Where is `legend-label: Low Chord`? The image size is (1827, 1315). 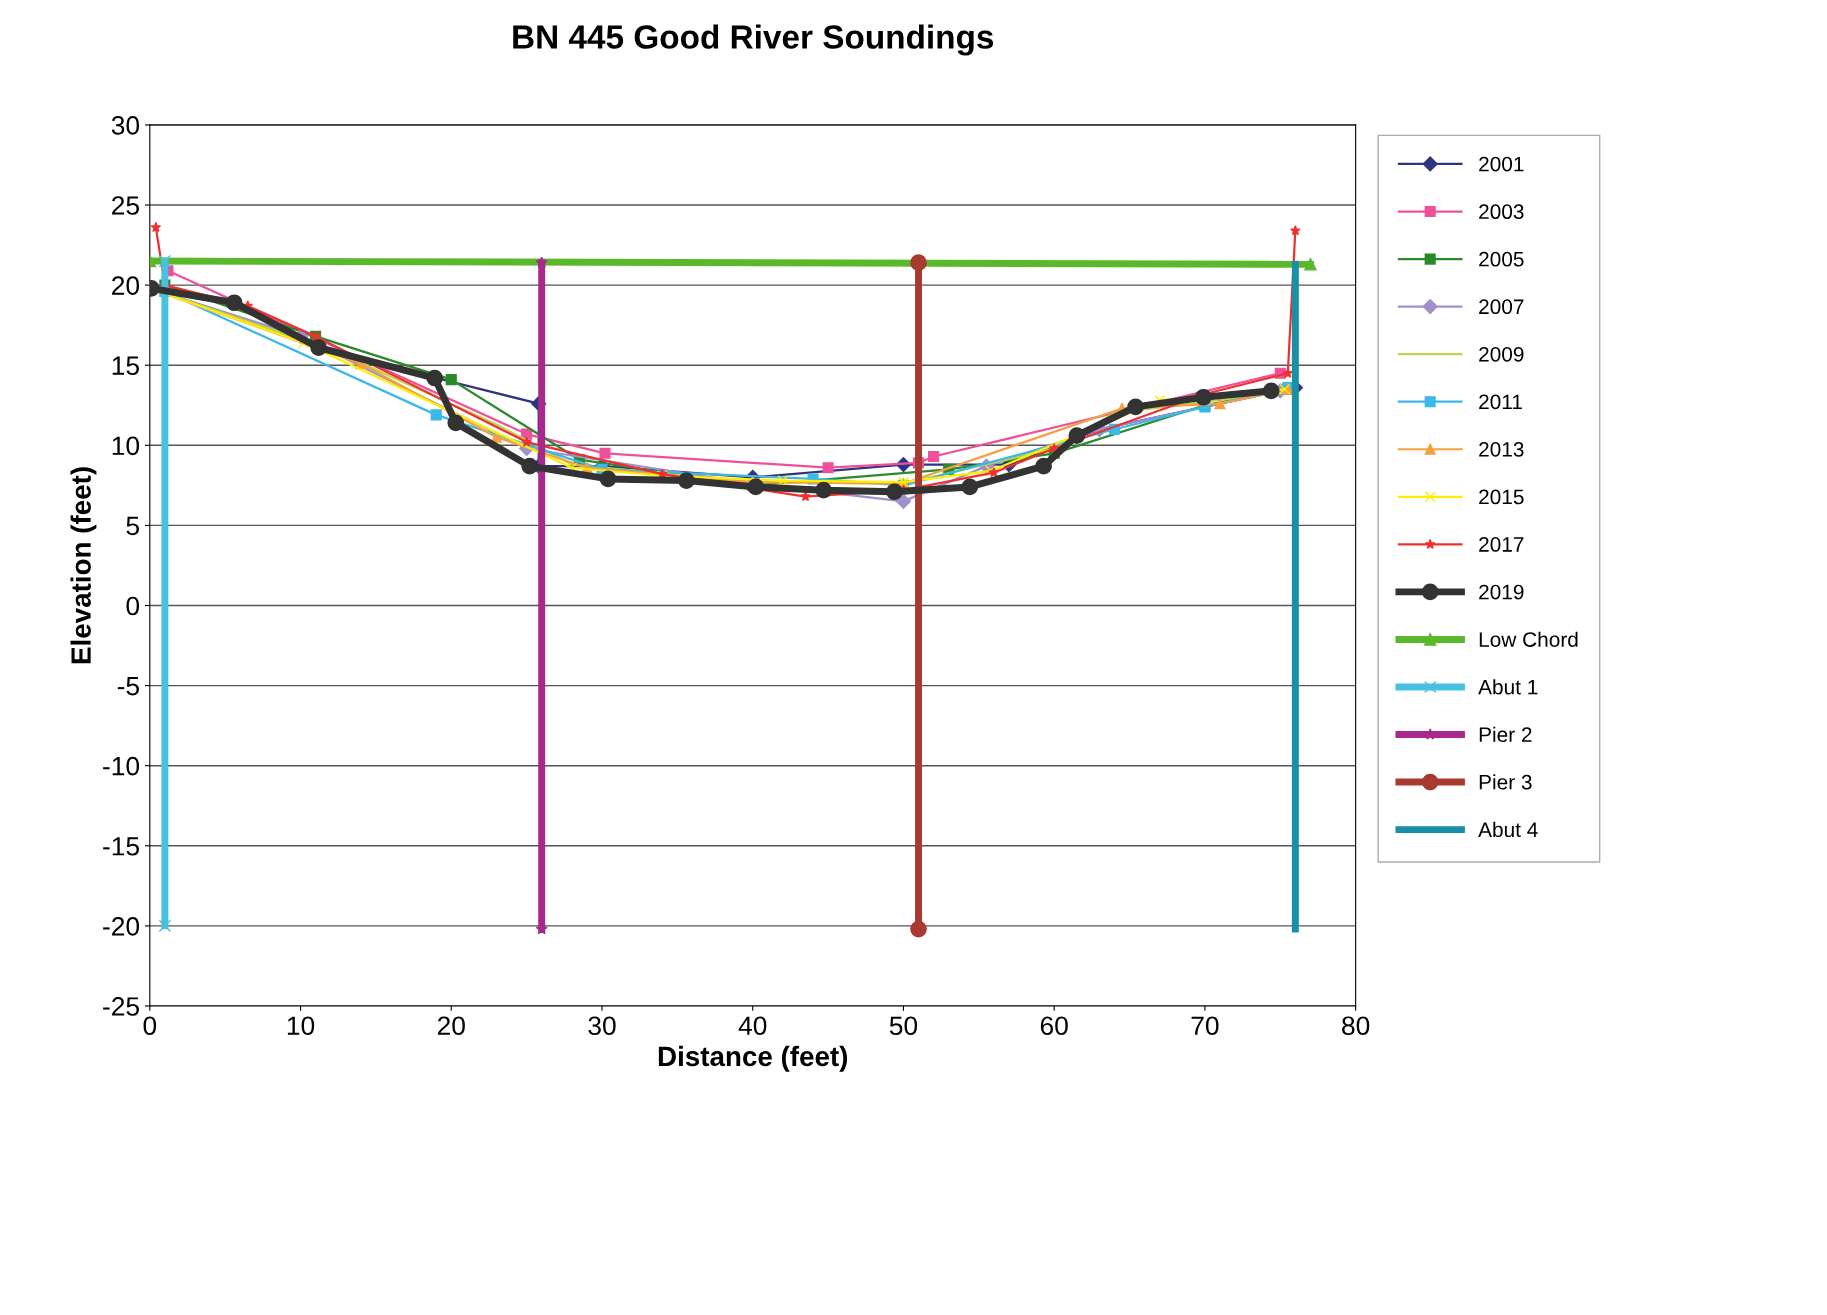
legend-label: Low Chord is located at coordinates (1528, 639).